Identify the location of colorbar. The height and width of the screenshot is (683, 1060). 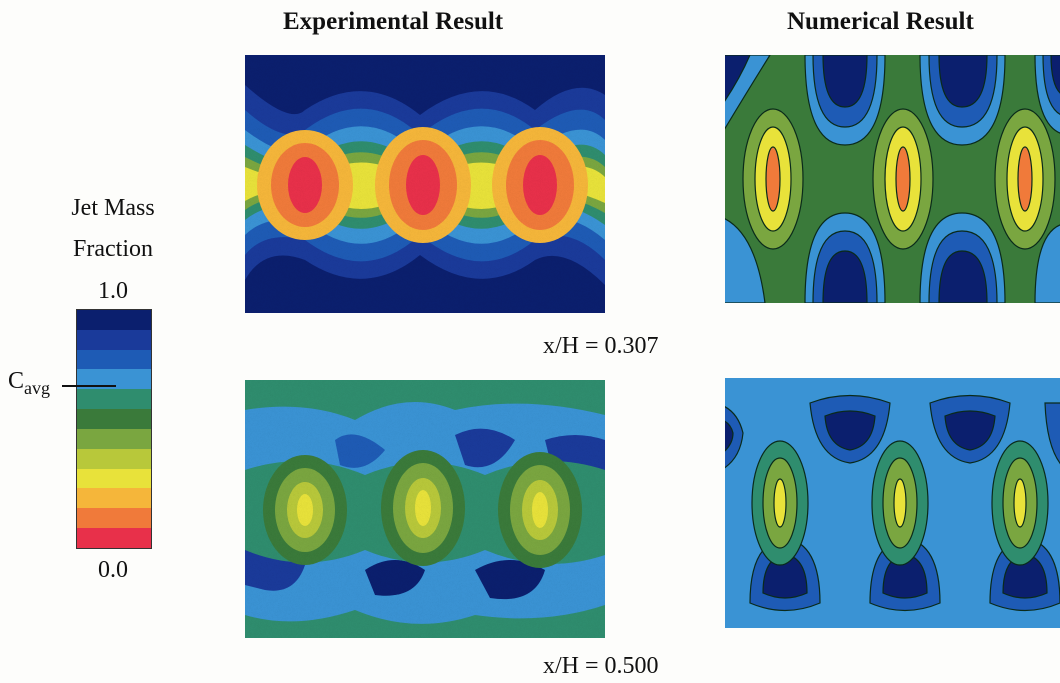
(114, 429).